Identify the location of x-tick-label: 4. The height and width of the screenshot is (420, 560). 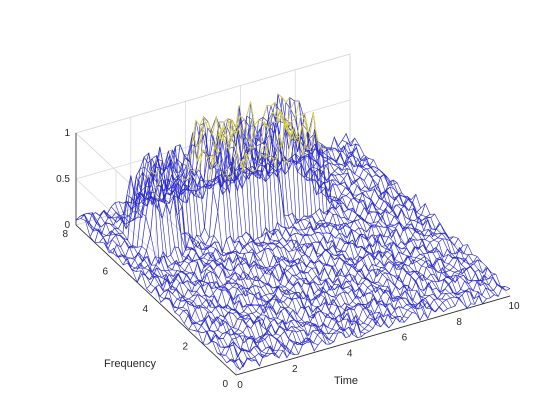
(350, 353).